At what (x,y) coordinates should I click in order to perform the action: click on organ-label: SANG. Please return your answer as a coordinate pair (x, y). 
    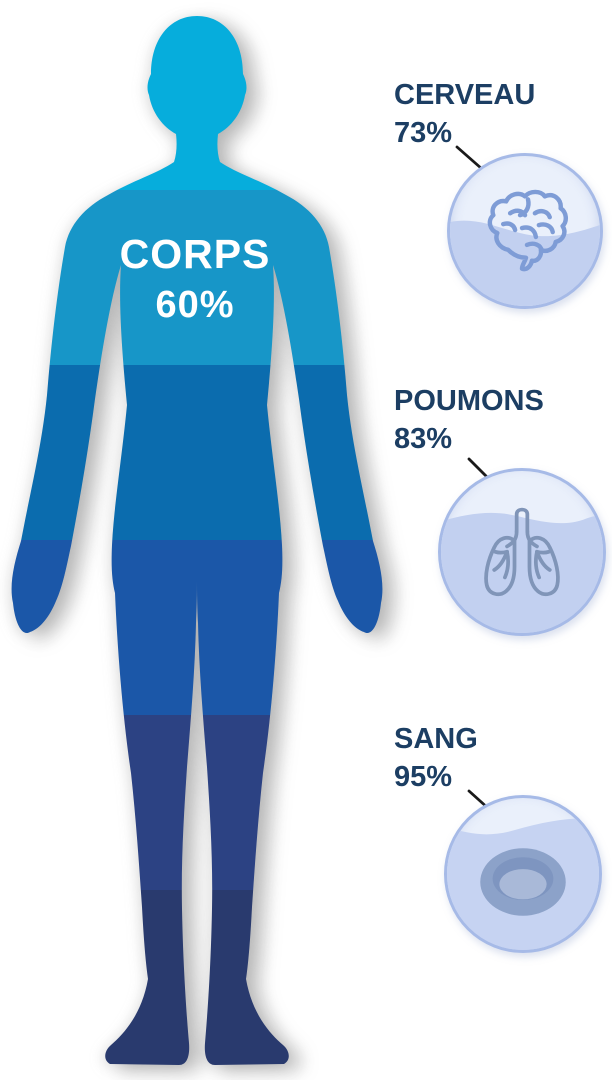
    Looking at the image, I should click on (436, 739).